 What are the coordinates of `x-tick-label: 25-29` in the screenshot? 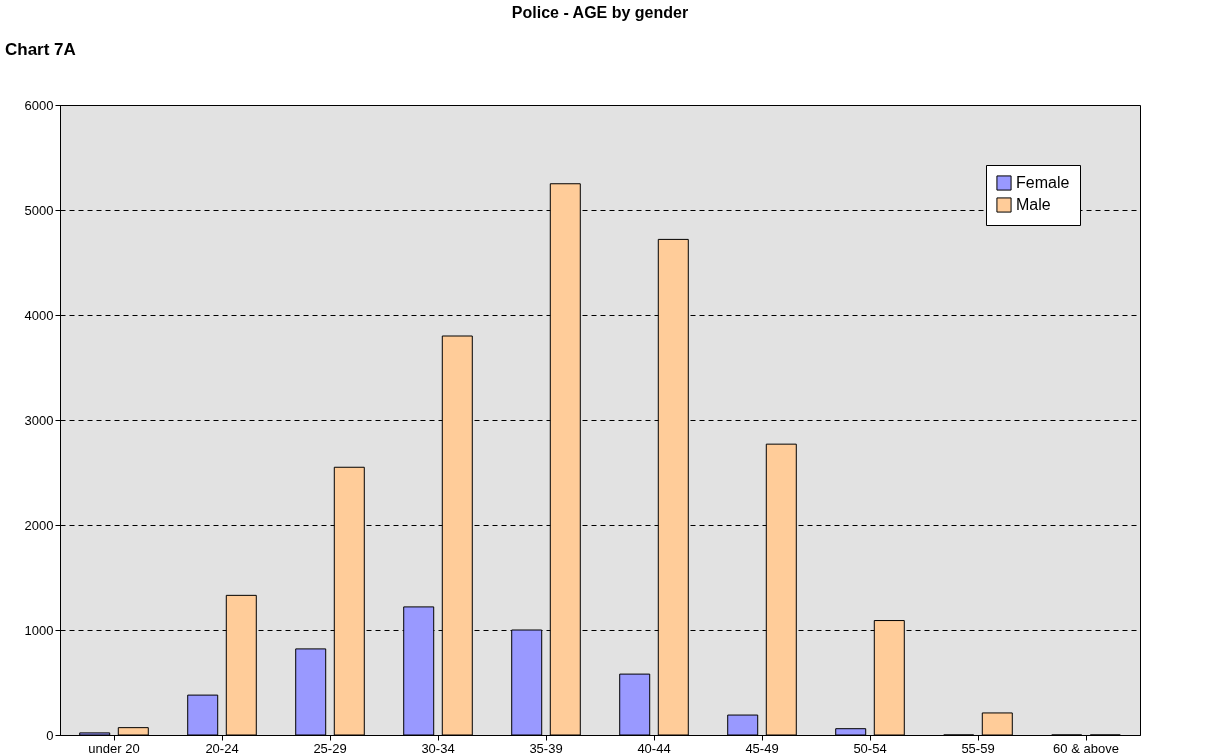 It's located at (330, 746).